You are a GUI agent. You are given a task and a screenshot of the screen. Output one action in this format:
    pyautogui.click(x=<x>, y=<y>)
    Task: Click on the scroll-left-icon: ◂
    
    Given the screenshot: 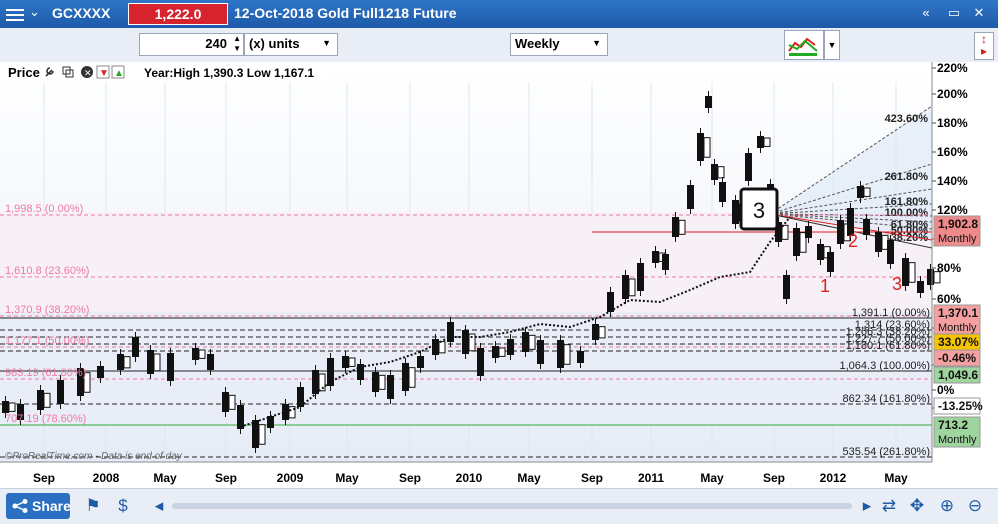 What is the action you would take?
    pyautogui.click(x=159, y=505)
    